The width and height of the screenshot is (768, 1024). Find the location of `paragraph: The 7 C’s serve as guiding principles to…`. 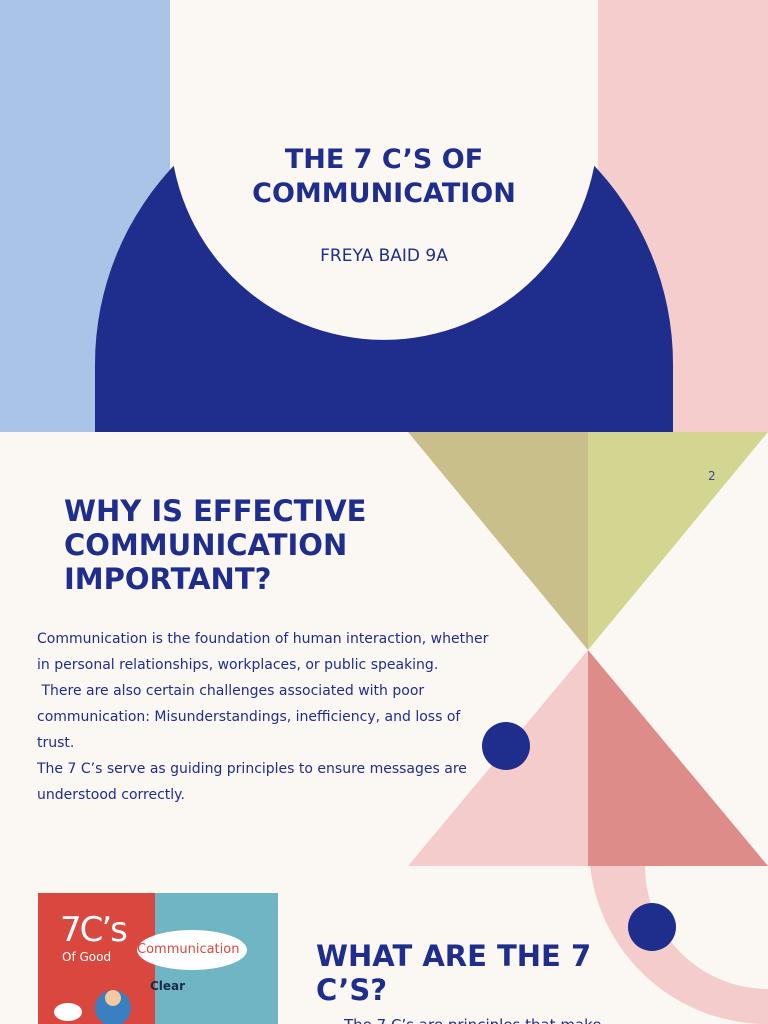

paragraph: The 7 C’s serve as guiding principles to… is located at coordinates (254, 782).